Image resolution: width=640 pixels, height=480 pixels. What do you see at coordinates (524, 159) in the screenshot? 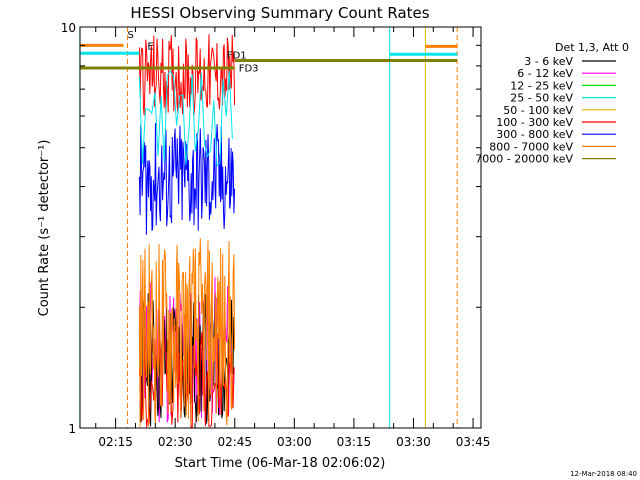
I see `legend-label: 7000 - 20000 keV` at bounding box center [524, 159].